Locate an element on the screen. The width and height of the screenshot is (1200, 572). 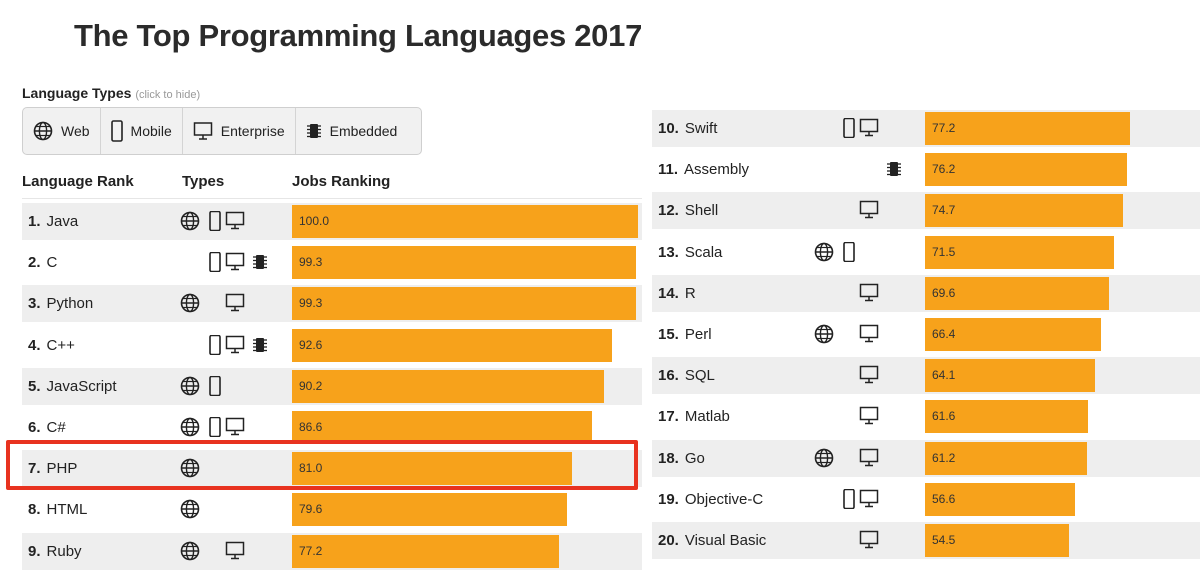
table-row: 16. SQL 64.1 is located at coordinates (926, 376).